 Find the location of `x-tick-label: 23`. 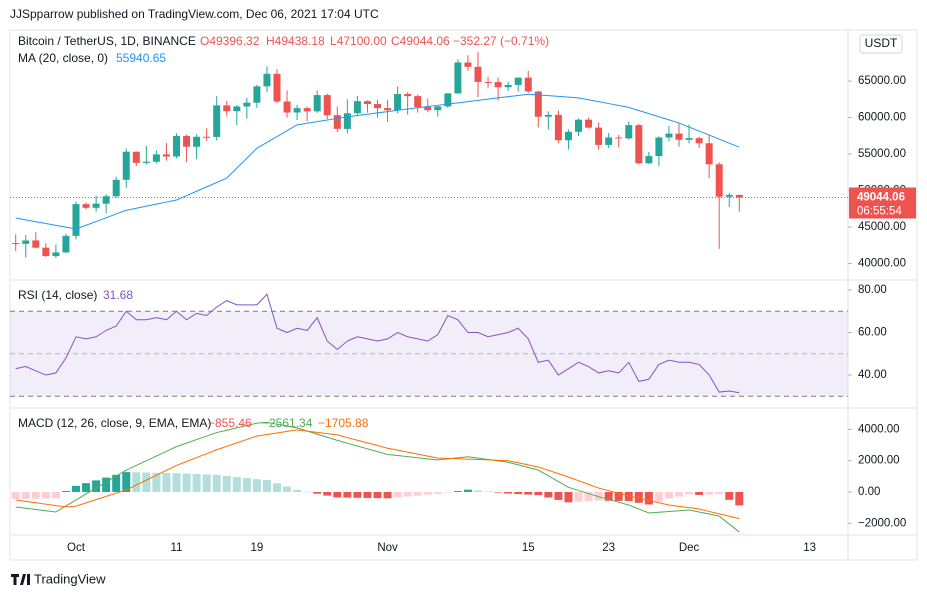

x-tick-label: 23 is located at coordinates (608, 548).